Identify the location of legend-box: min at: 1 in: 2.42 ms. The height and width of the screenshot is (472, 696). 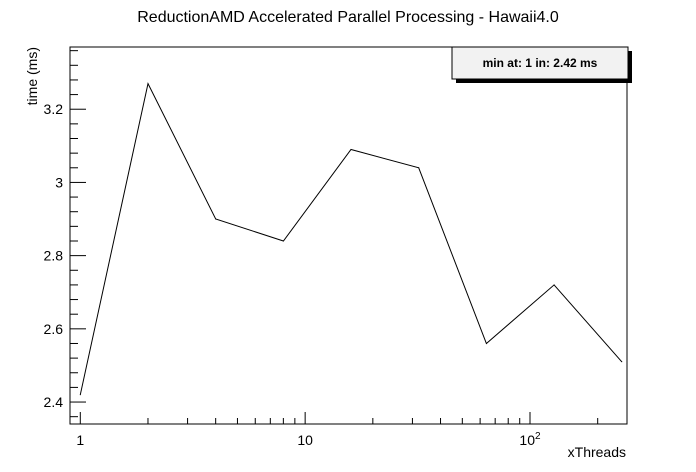
(541, 64).